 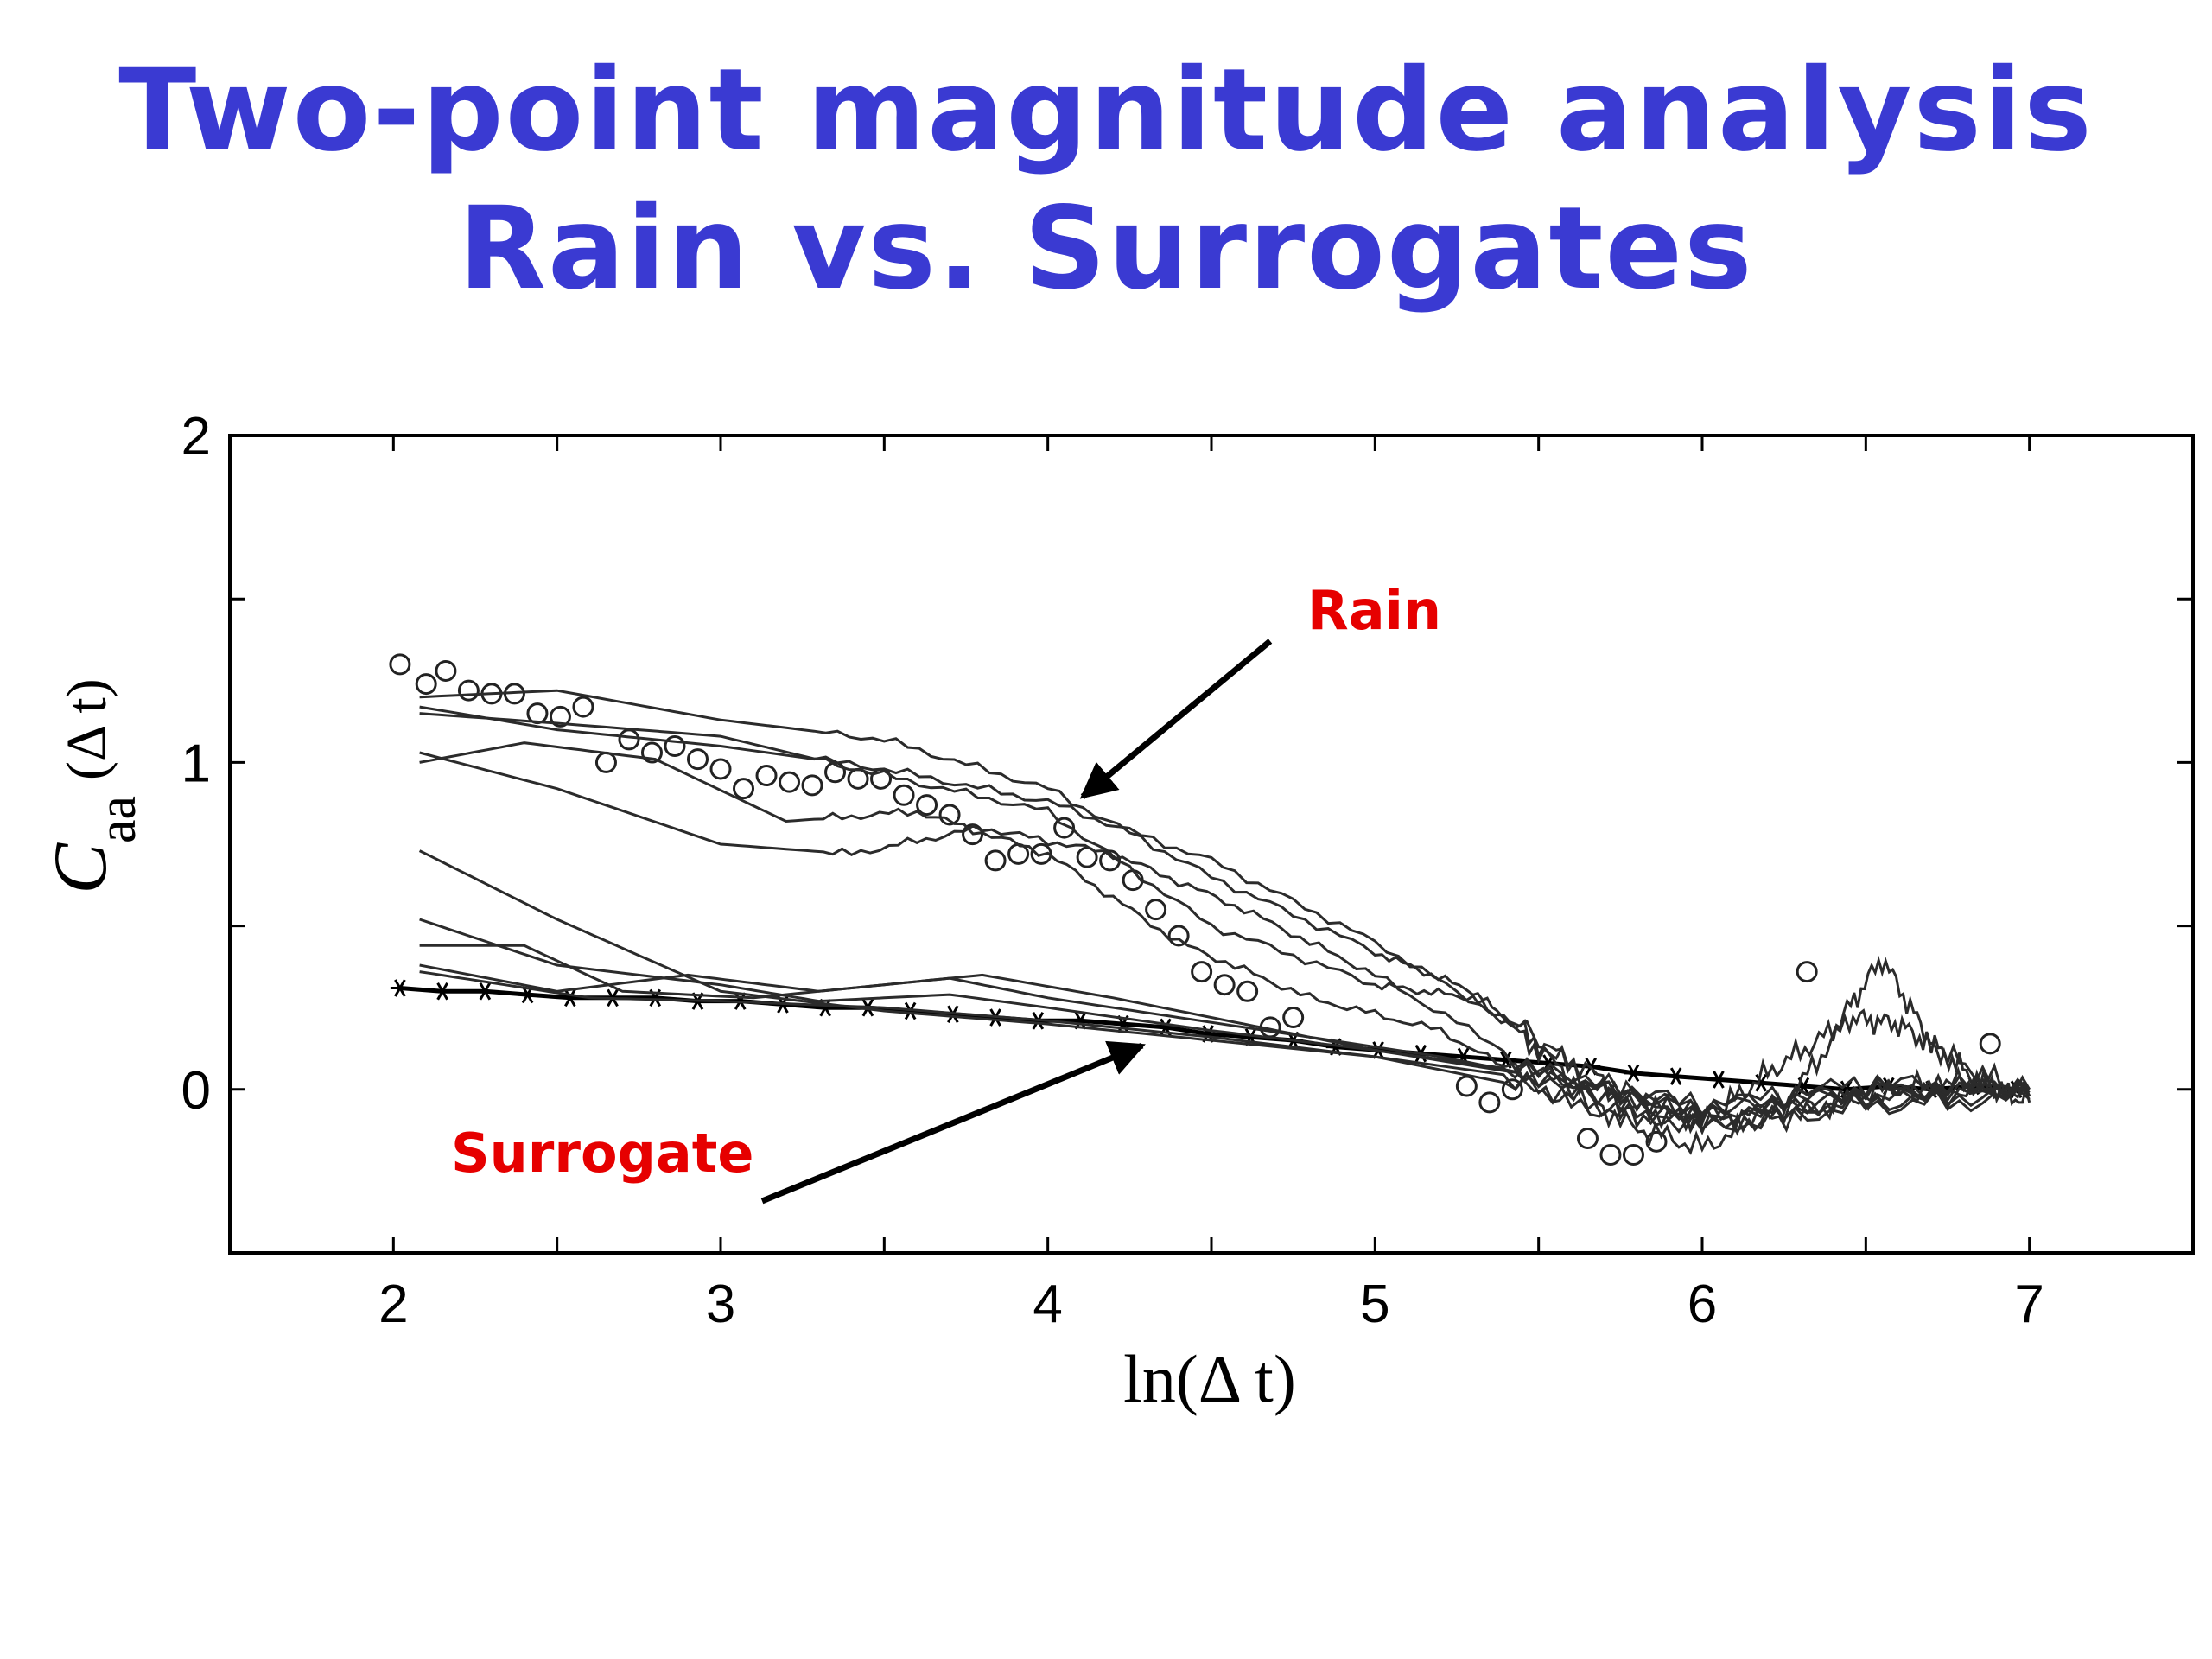 I want to click on y-axis-title: Caa(Δ t), so click(x=93, y=785).